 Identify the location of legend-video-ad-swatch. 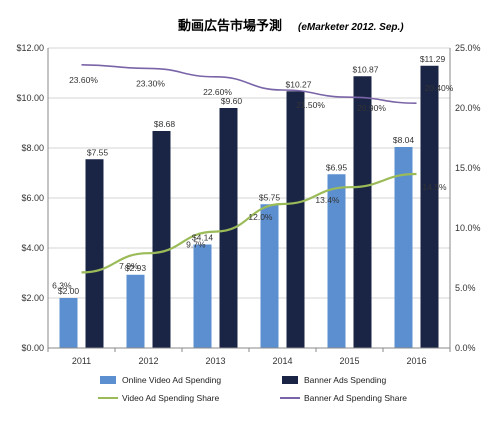
(108, 380).